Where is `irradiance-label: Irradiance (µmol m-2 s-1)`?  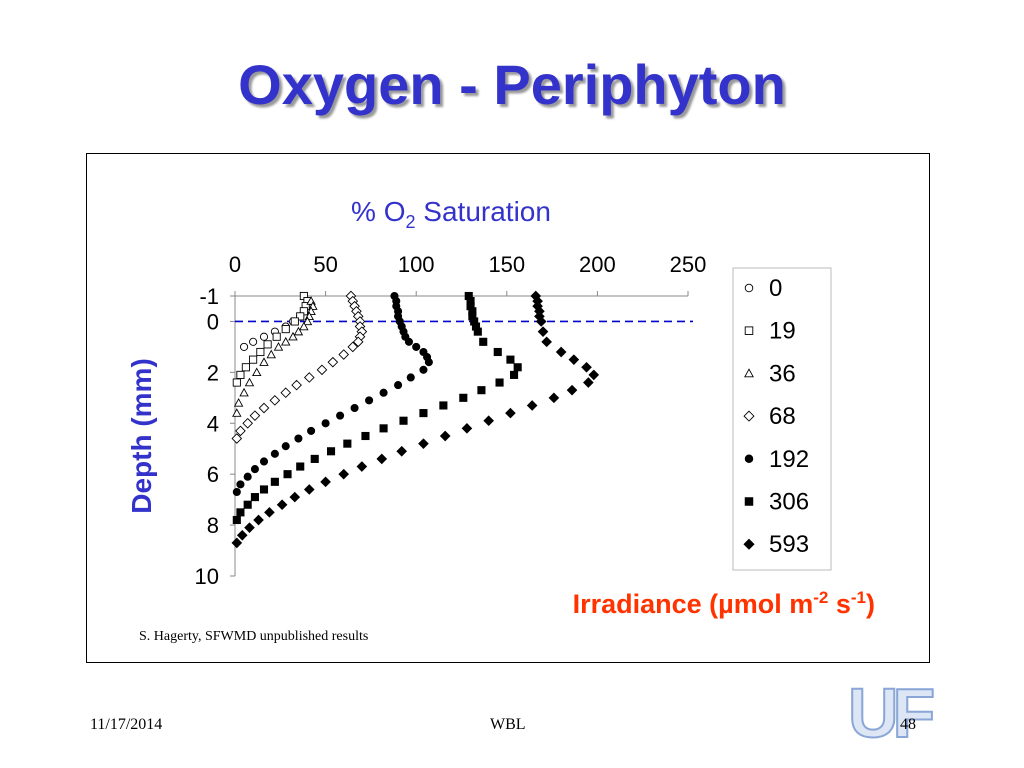
irradiance-label: Irradiance (µmol m-2 s-1) is located at coordinates (724, 603).